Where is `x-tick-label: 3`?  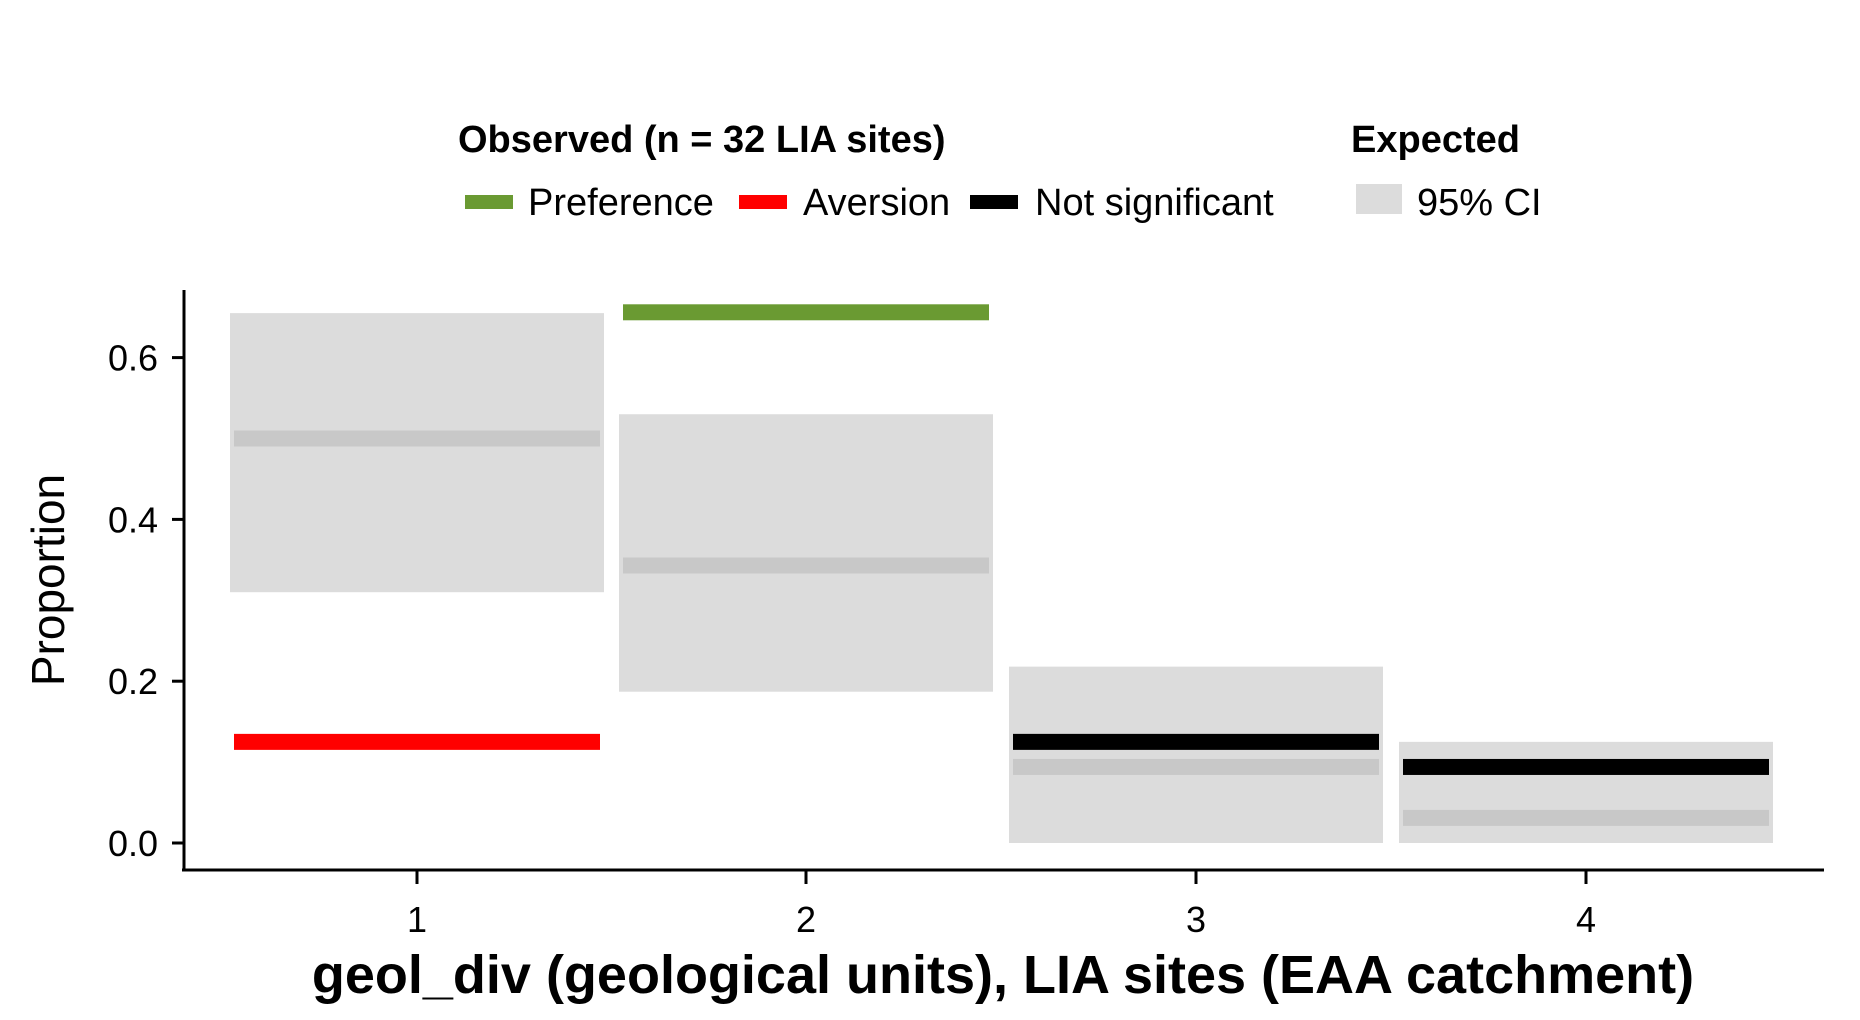 x-tick-label: 3 is located at coordinates (1196, 919).